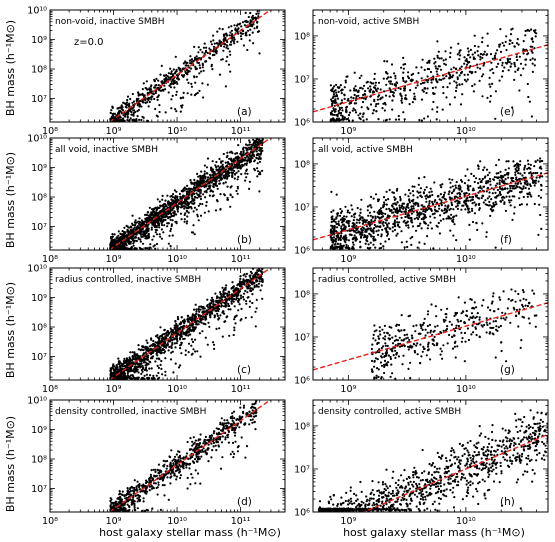 The width and height of the screenshot is (555, 542). What do you see at coordinates (302, 164) in the screenshot?
I see `y-tick-label: 10⁸` at bounding box center [302, 164].